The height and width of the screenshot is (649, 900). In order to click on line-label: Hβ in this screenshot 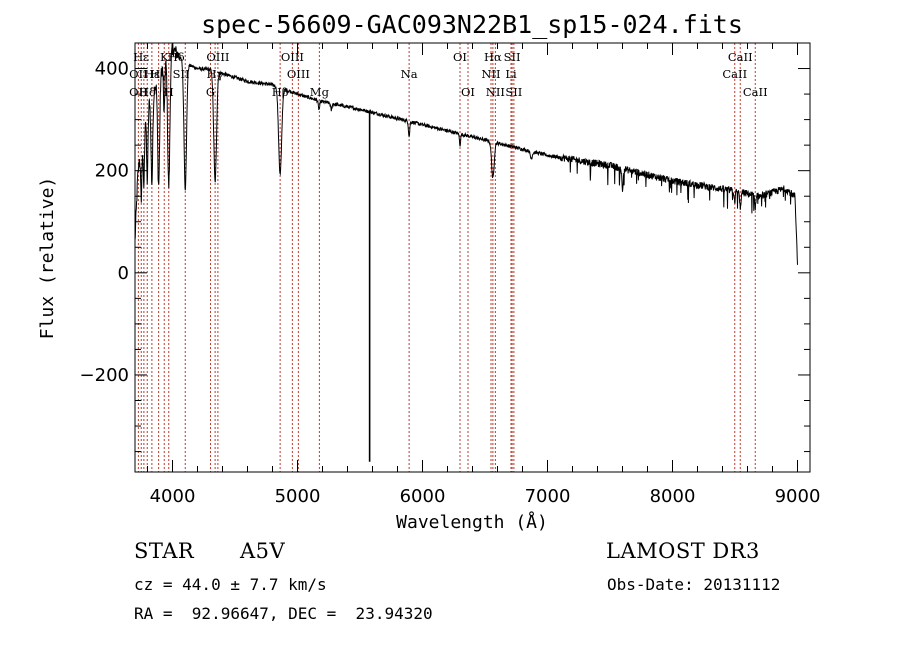, I will do `click(280, 92)`.